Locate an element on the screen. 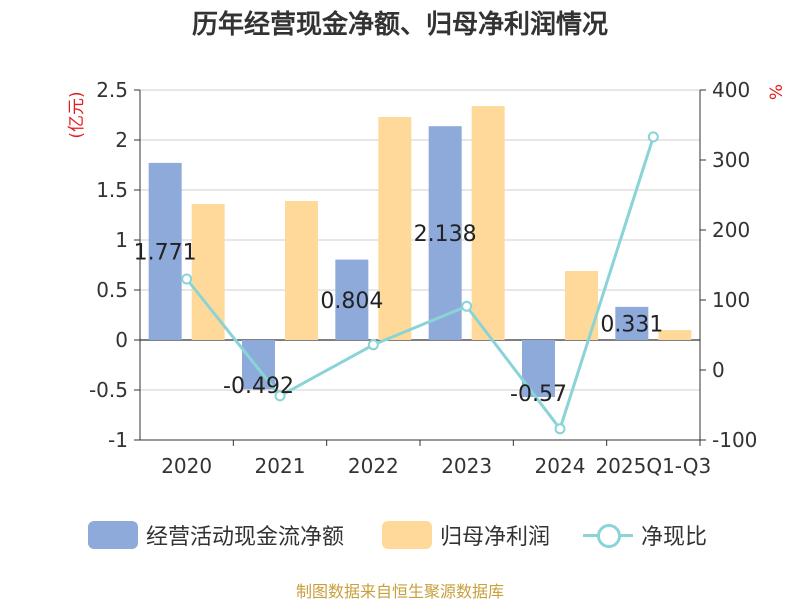 This screenshot has height=602, width=800. y-right-tick-label: 400 is located at coordinates (731, 90).